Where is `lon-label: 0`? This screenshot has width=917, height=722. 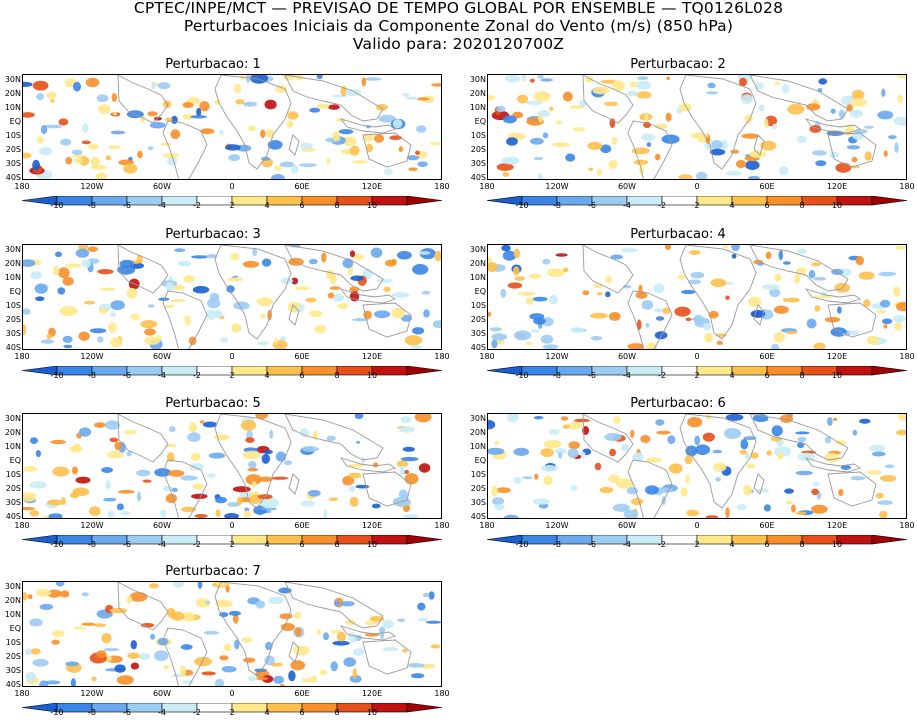 lon-label: 0 is located at coordinates (232, 693).